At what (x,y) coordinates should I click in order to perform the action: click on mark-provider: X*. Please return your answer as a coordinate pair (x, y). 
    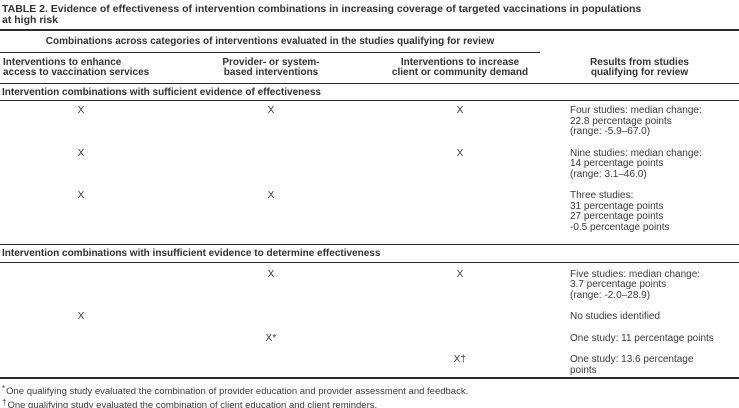
    Looking at the image, I should click on (271, 338).